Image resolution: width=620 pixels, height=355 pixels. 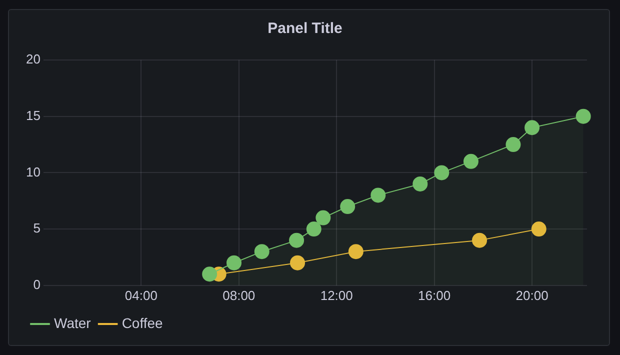 I want to click on chart-title: Panel Title, so click(x=305, y=29).